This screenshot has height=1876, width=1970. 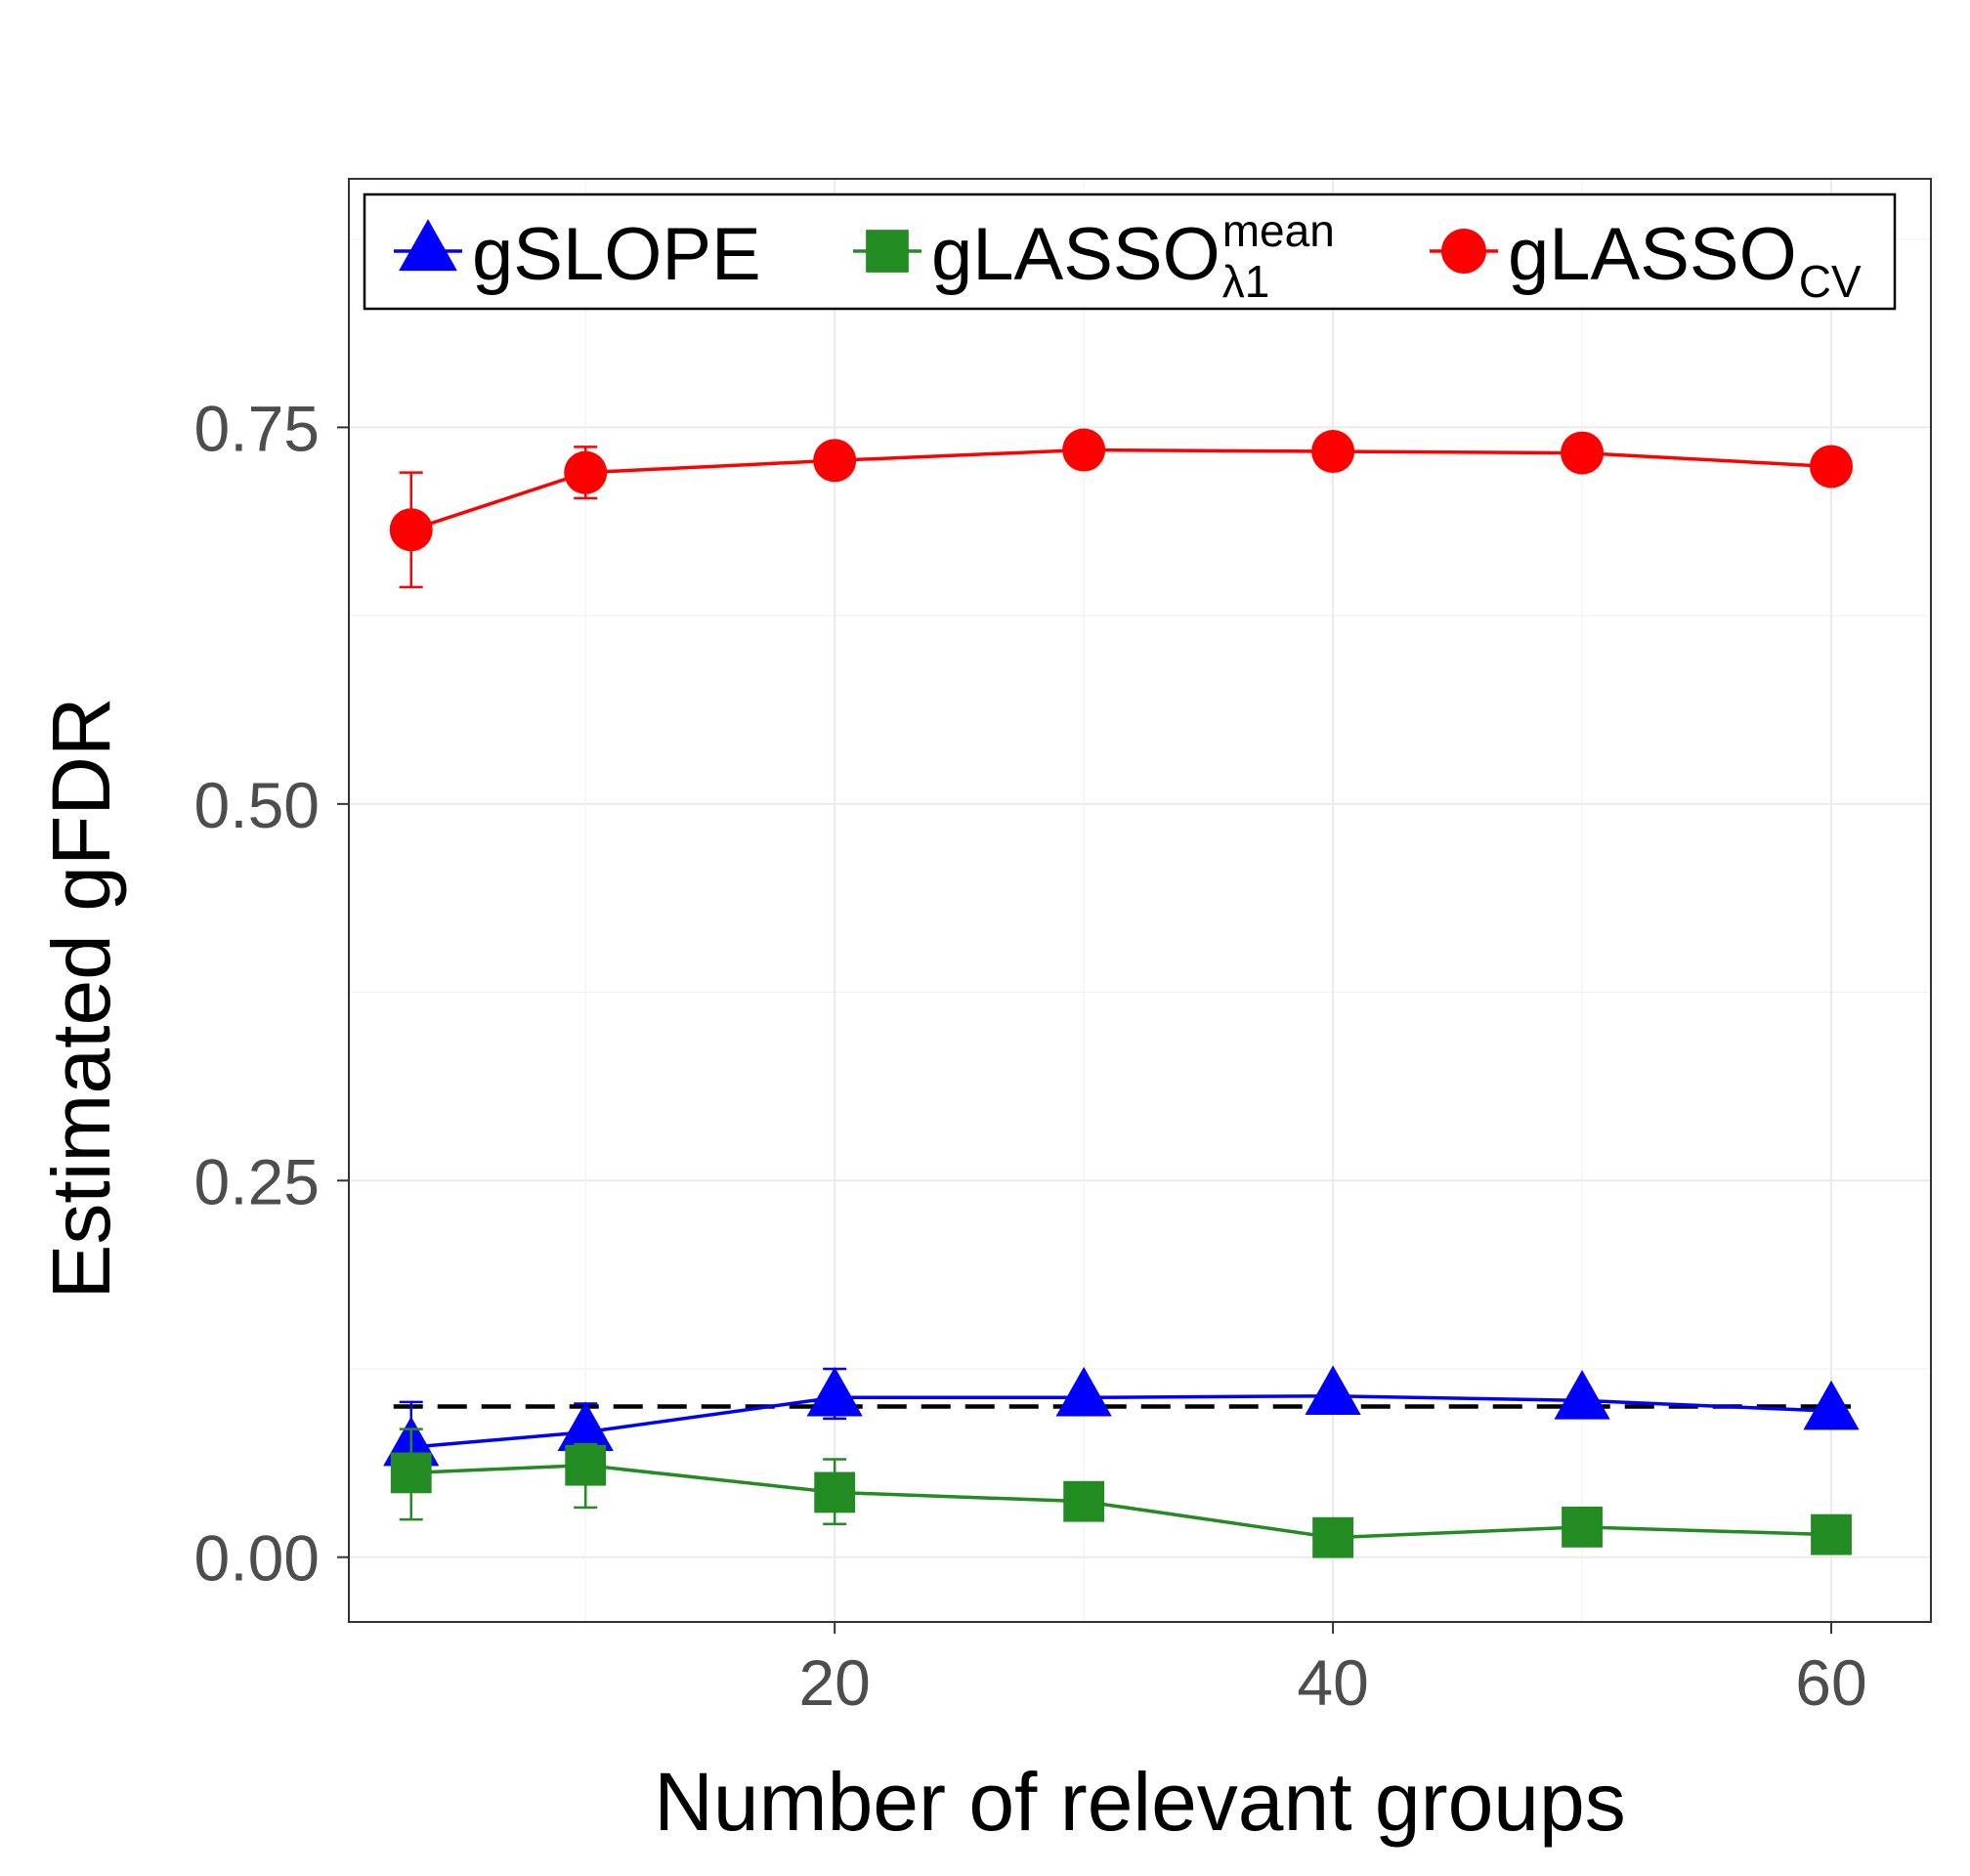 I want to click on legend-key-triangle, so click(x=428, y=245).